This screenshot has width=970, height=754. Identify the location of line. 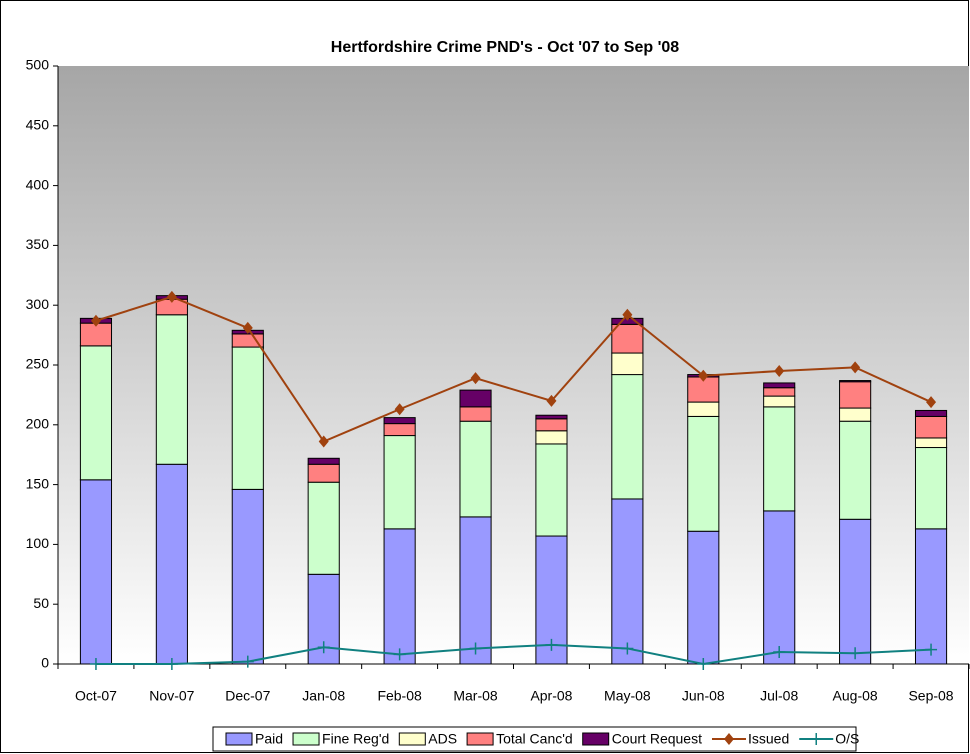
(513, 654).